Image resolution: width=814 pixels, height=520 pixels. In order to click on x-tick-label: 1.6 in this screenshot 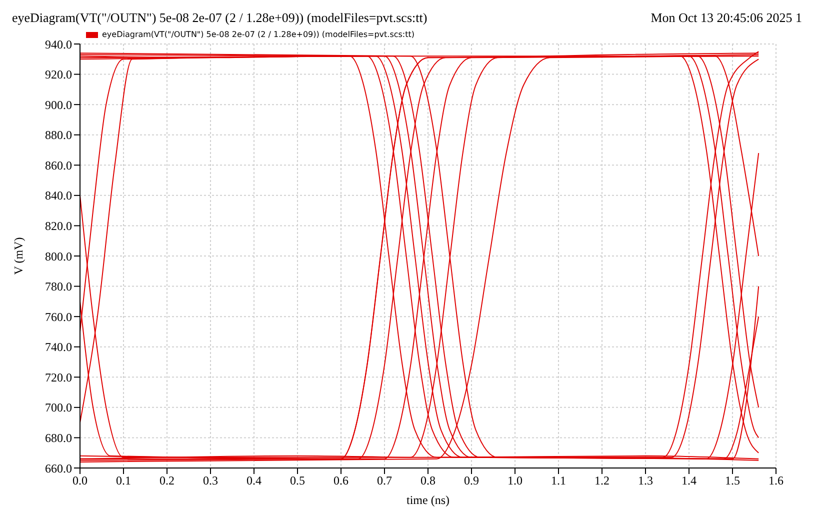, I will do `click(776, 481)`.